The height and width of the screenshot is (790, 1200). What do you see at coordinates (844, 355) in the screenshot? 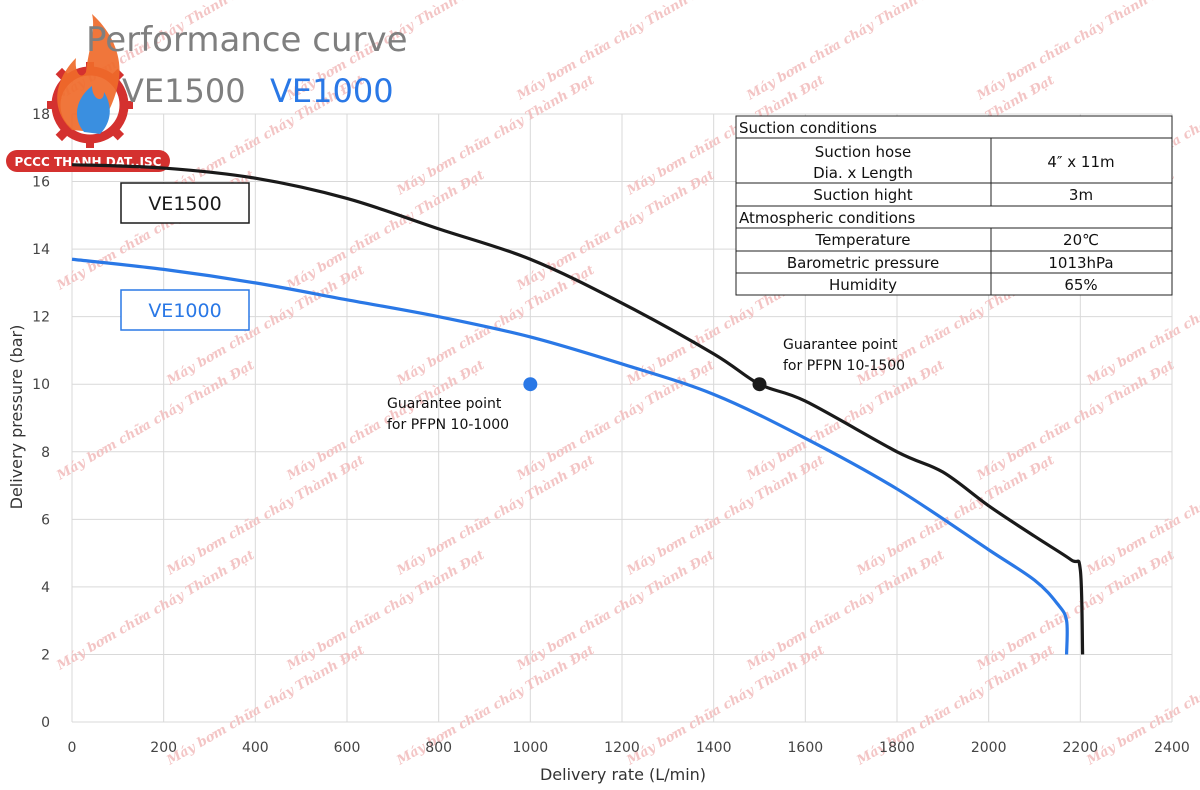
I see `annotation-pfpn-1500: Guarantee point for PFPN 10-1500` at bounding box center [844, 355].